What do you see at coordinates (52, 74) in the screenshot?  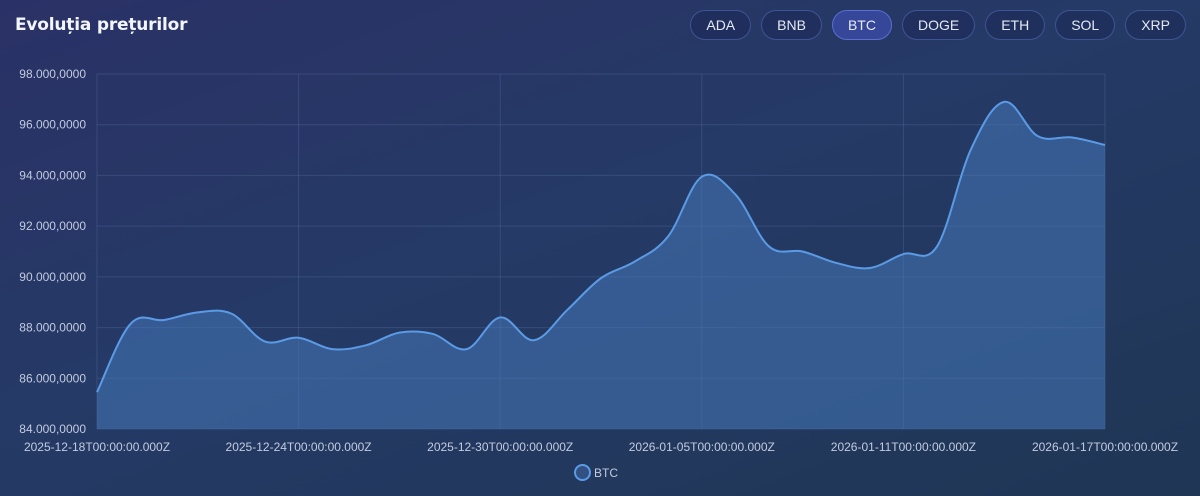 I see `y-tick-label: 98.000,0000` at bounding box center [52, 74].